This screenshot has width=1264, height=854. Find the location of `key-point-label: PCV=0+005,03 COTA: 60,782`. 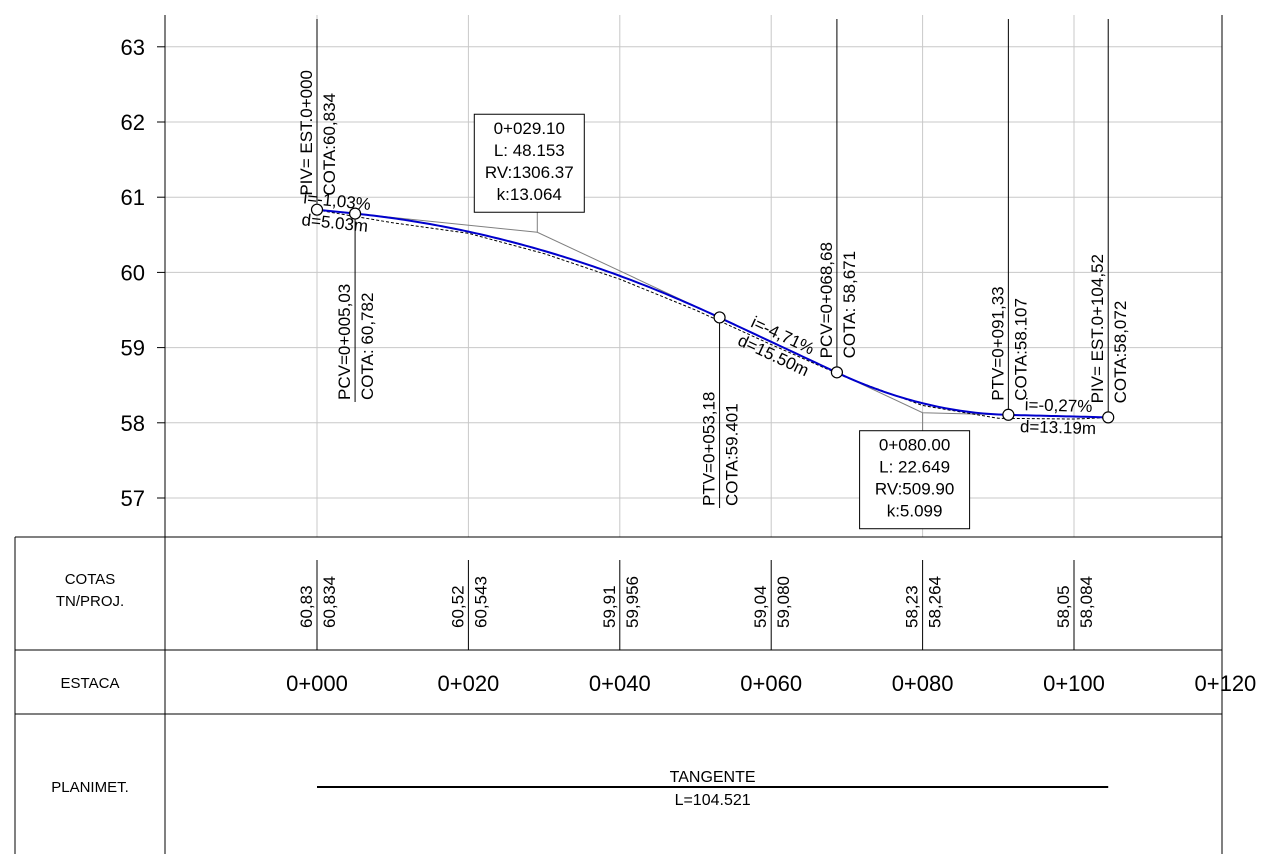

key-point-label: PCV=0+005,03 COTA: 60,782 is located at coordinates (356, 304).